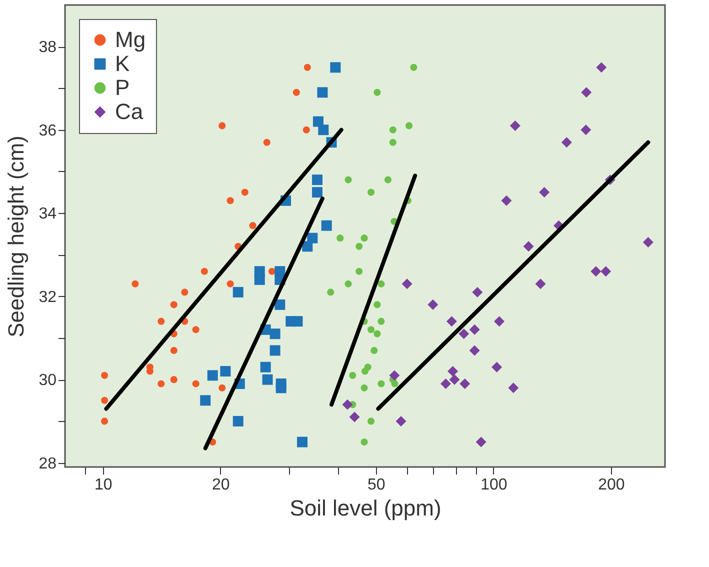  I want to click on x-tick-label: 20, so click(221, 485).